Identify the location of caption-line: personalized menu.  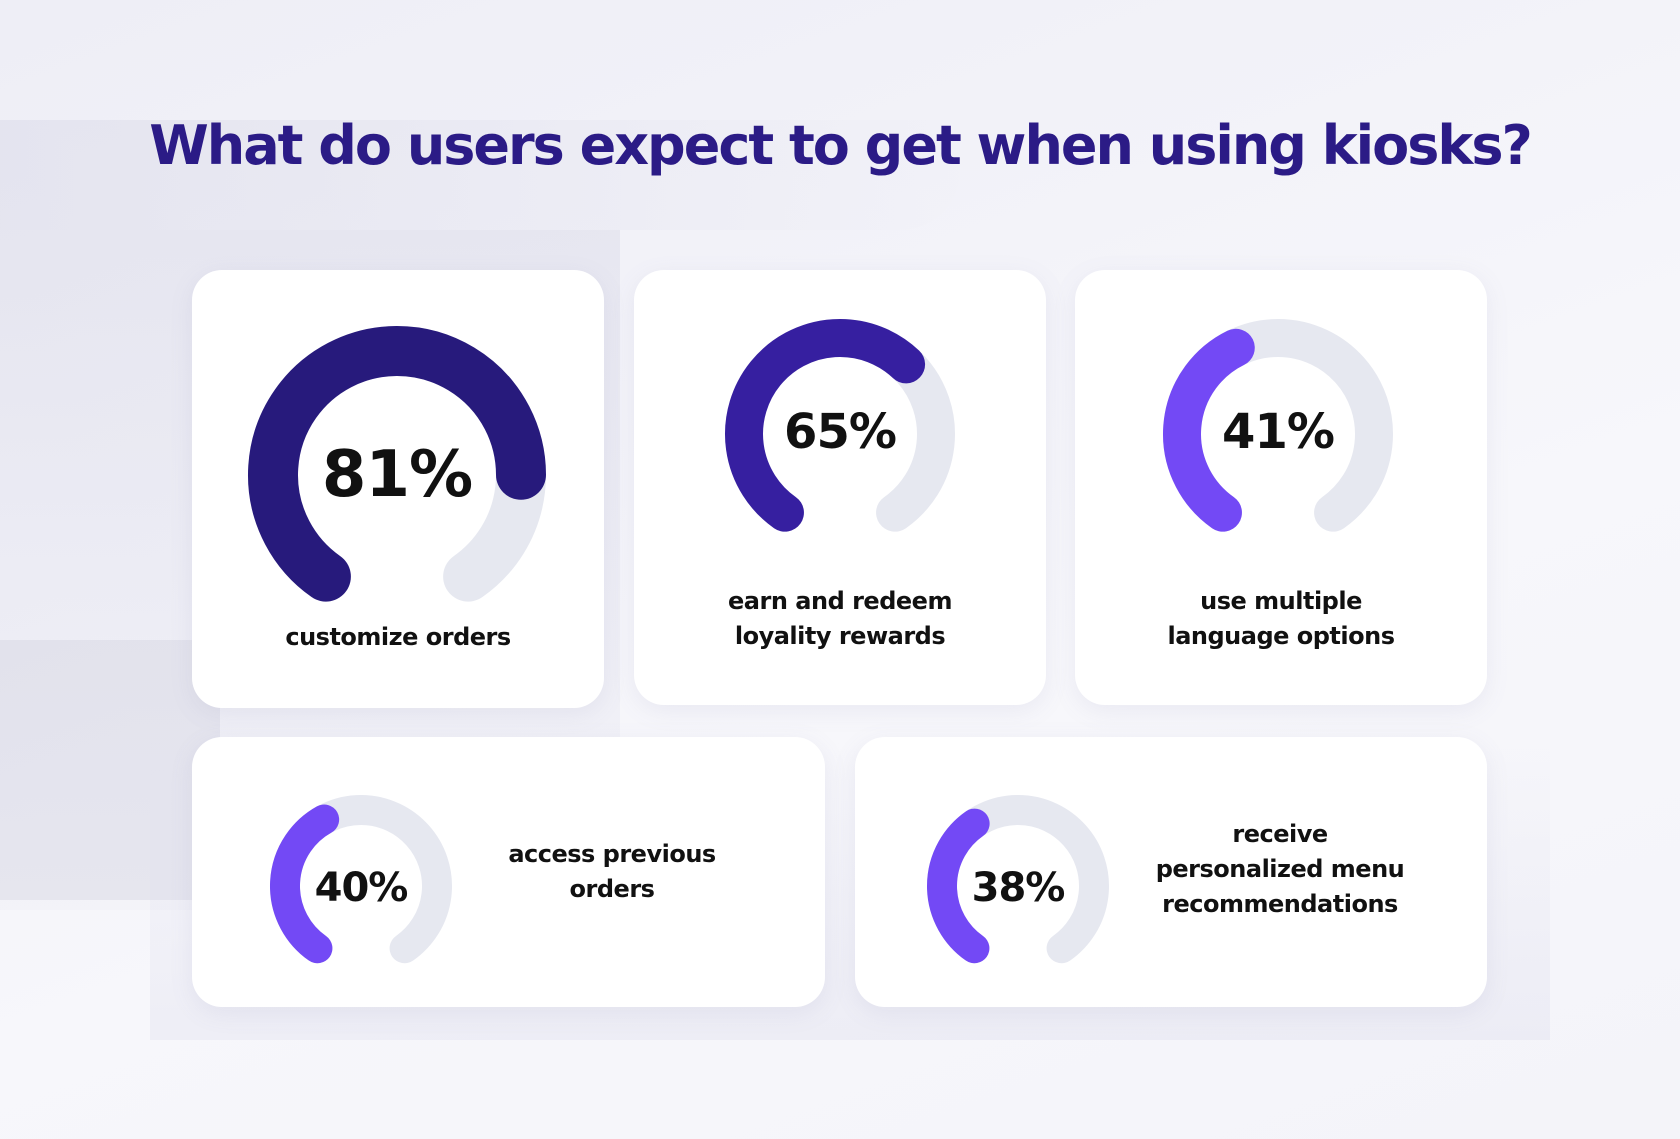
(1280, 869).